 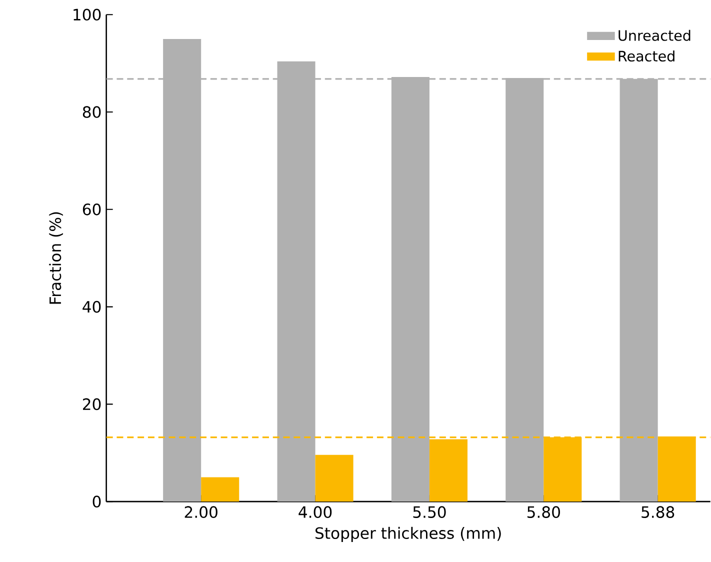 What do you see at coordinates (96, 502) in the screenshot?
I see `y-tick-label: 0` at bounding box center [96, 502].